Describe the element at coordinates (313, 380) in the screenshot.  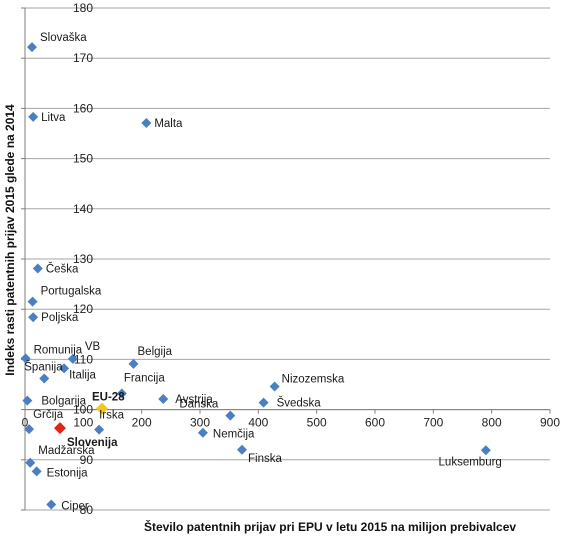
I see `point-label-nizozemska: Nizozemska` at that location.